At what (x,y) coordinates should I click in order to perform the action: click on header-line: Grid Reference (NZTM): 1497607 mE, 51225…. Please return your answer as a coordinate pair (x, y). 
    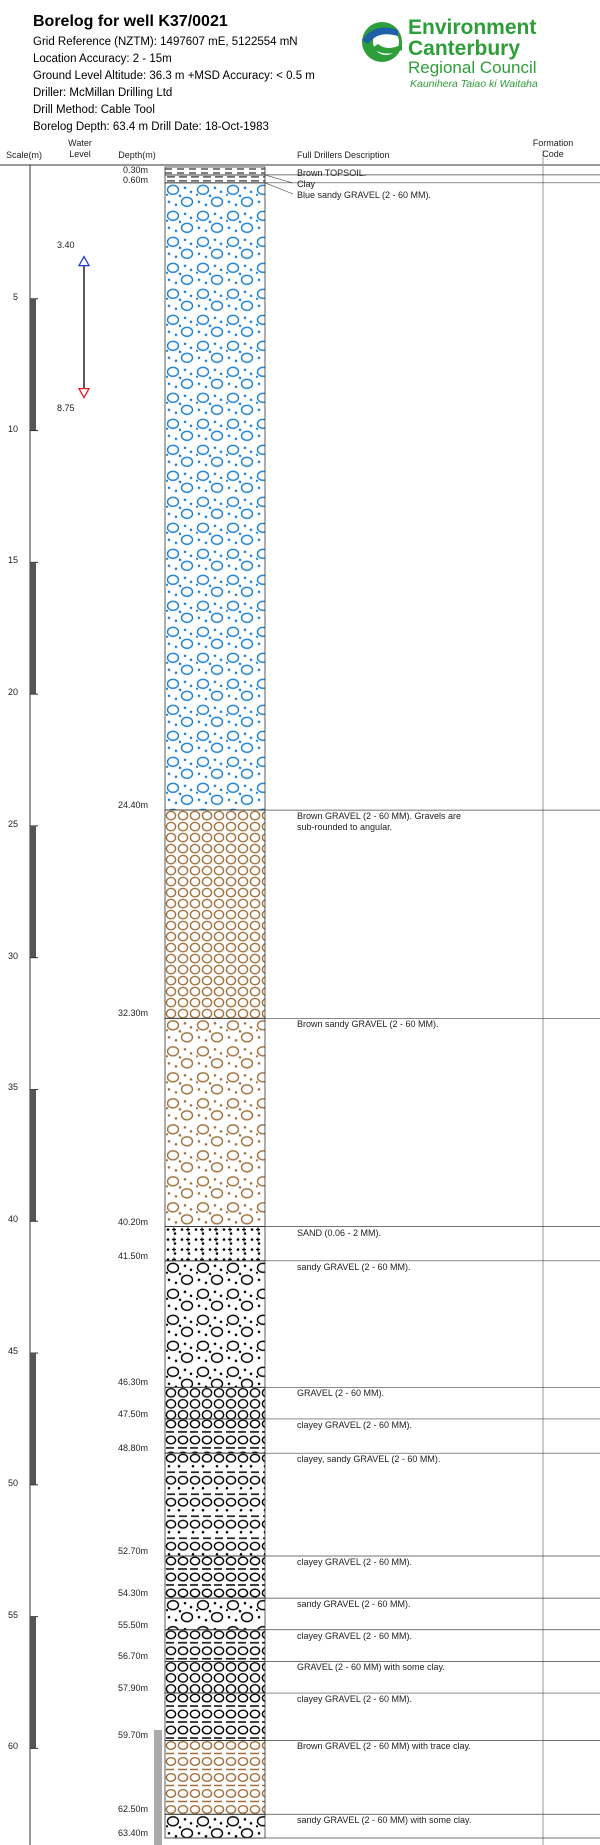
    Looking at the image, I should click on (165, 42).